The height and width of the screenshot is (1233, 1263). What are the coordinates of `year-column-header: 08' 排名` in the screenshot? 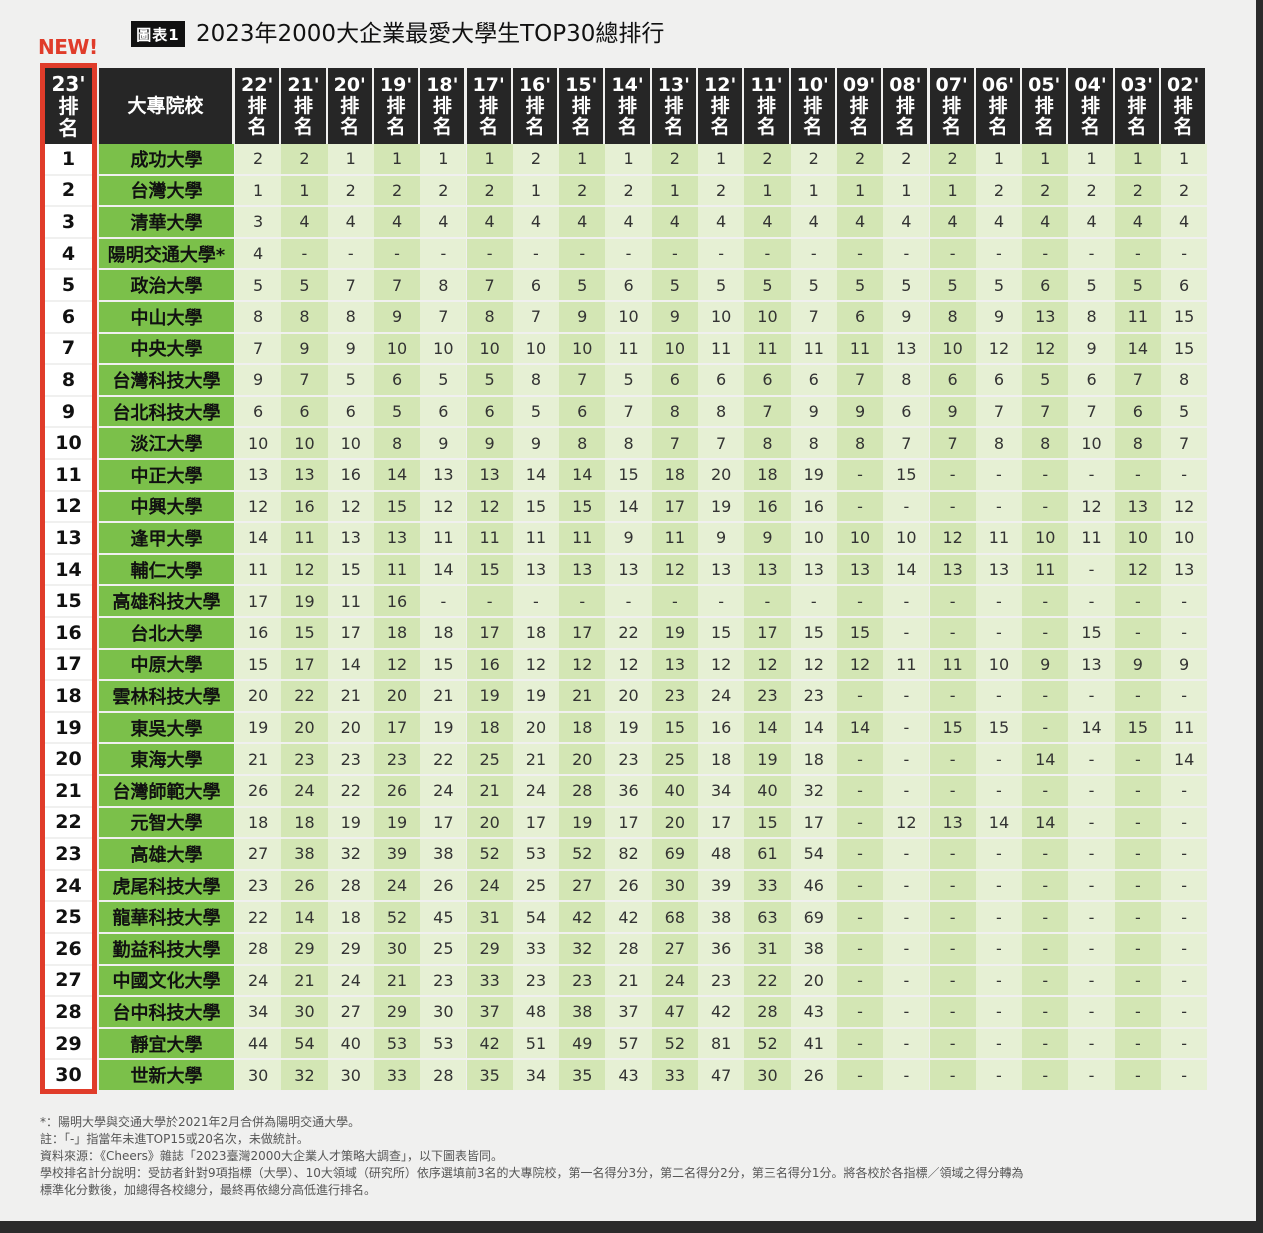 It's located at (906, 106).